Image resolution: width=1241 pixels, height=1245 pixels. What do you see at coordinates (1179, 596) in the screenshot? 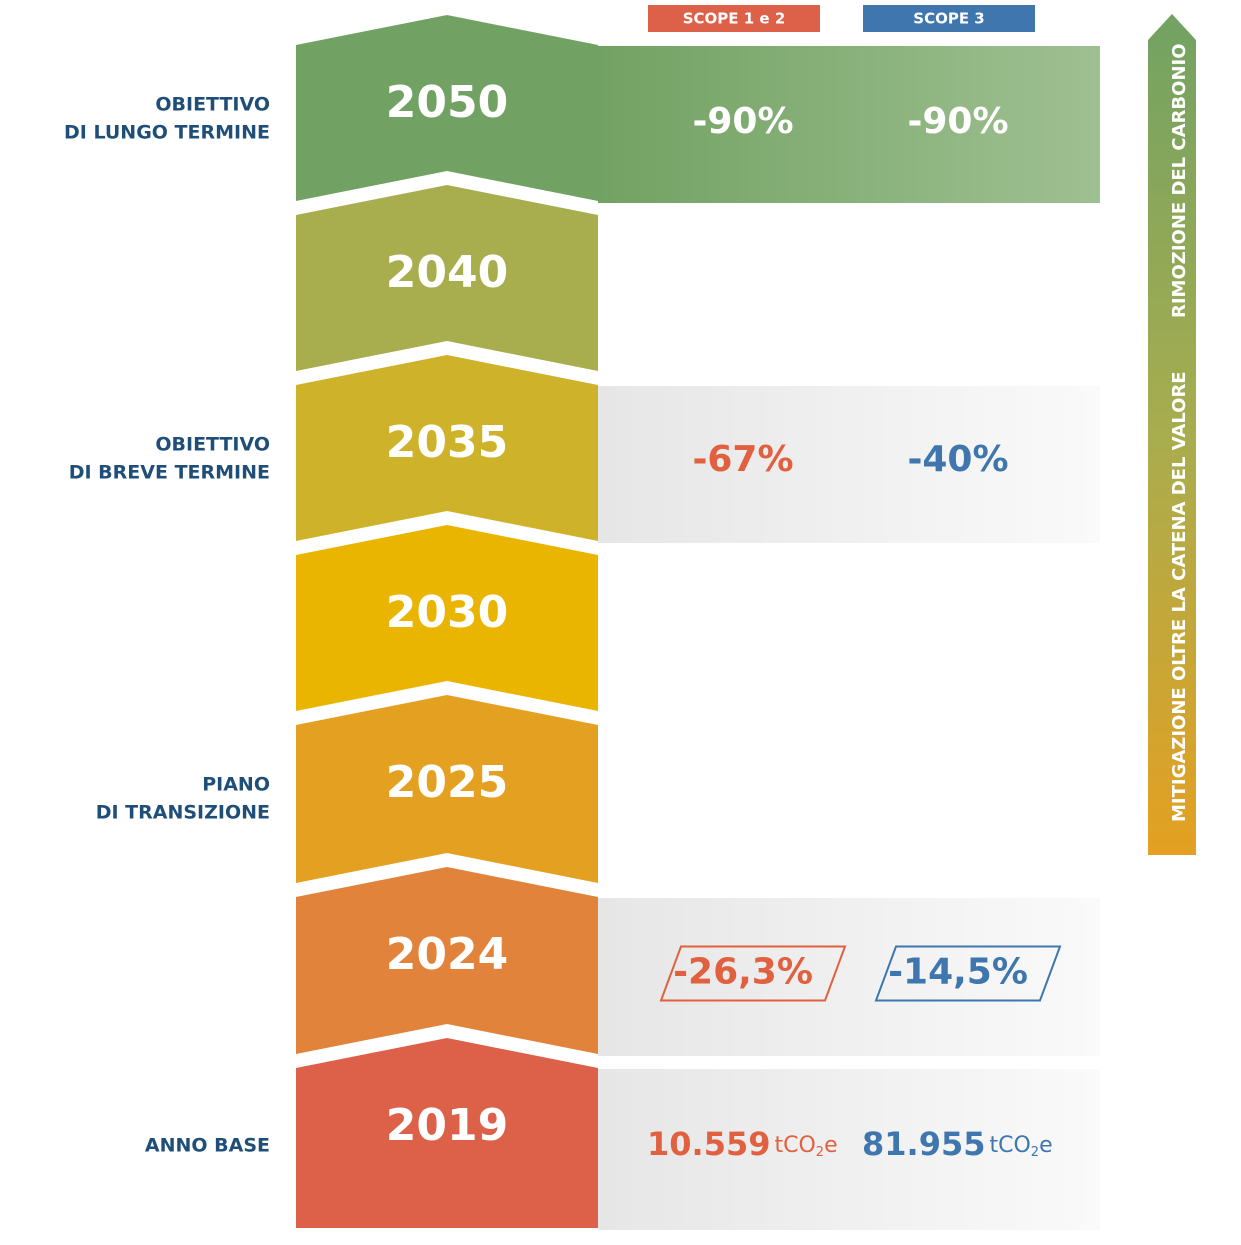
I see `side-bottom-text: MITIGAZIONE OLTRE LA CATENA DEL VALORE` at bounding box center [1179, 596].